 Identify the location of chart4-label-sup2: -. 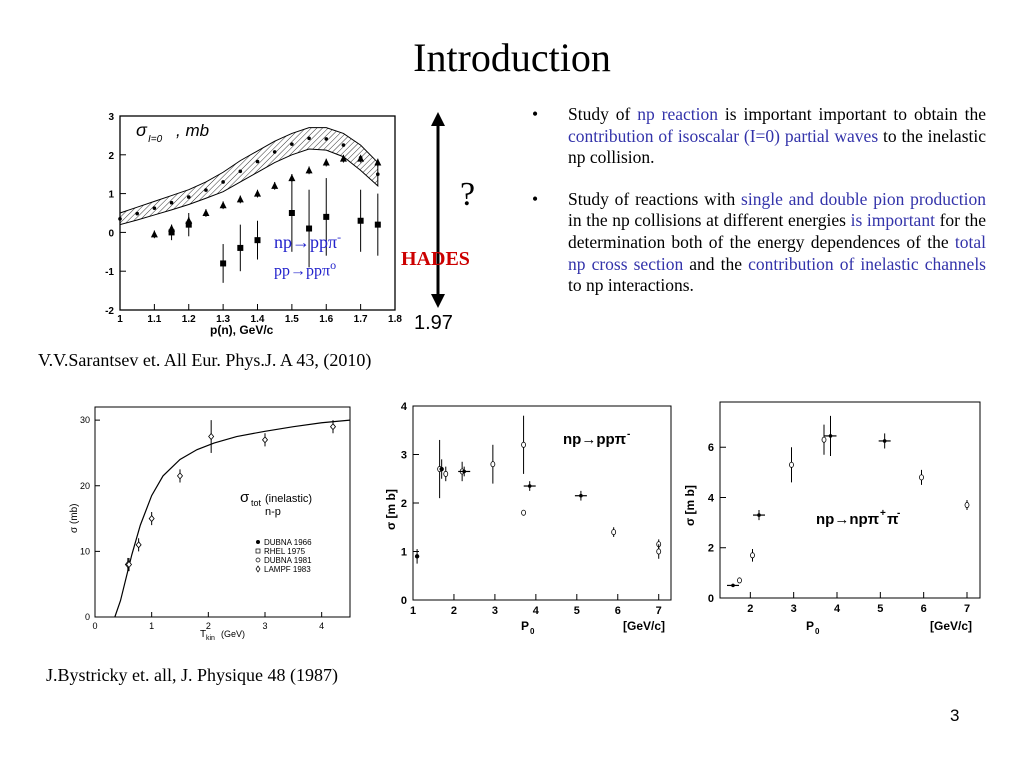
(898, 513).